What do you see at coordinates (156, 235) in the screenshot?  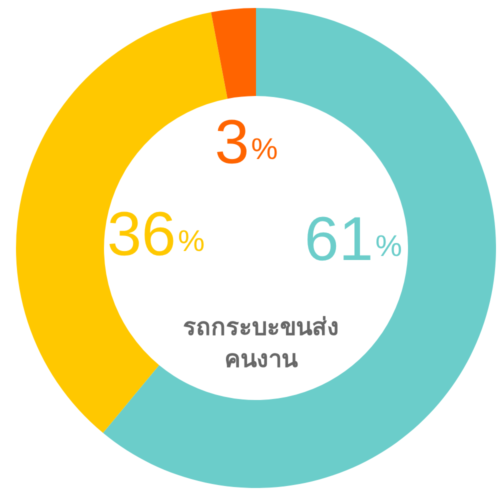 I see `data-label: 36%` at bounding box center [156, 235].